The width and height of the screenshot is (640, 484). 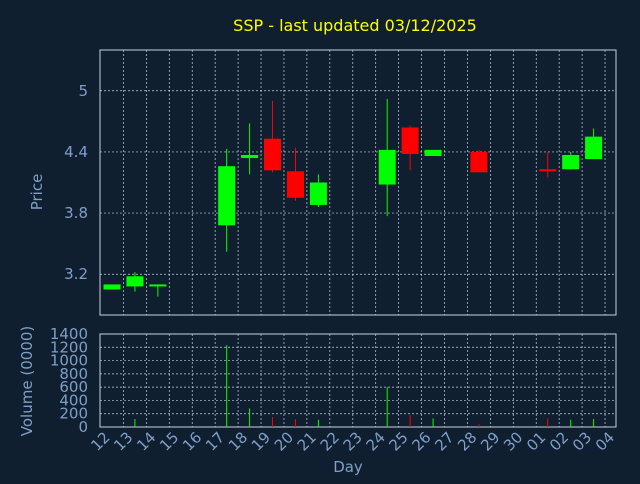 What do you see at coordinates (355, 25) in the screenshot?
I see `chart-title: SSP - last updated 03/12/2025` at bounding box center [355, 25].